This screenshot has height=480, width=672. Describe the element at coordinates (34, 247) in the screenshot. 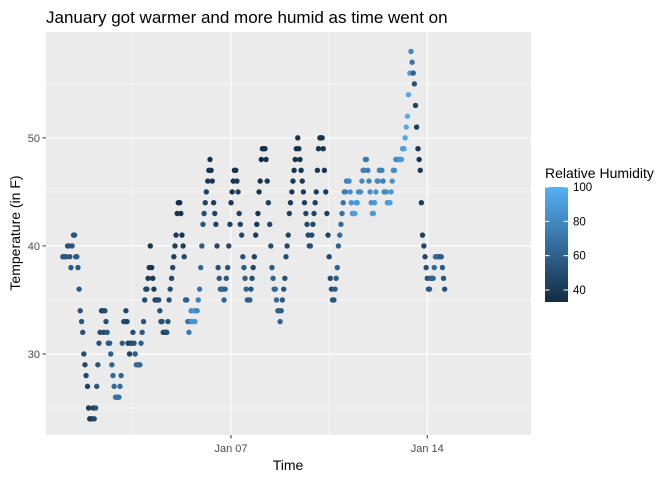

I see `y-tick-label: 40` at that location.